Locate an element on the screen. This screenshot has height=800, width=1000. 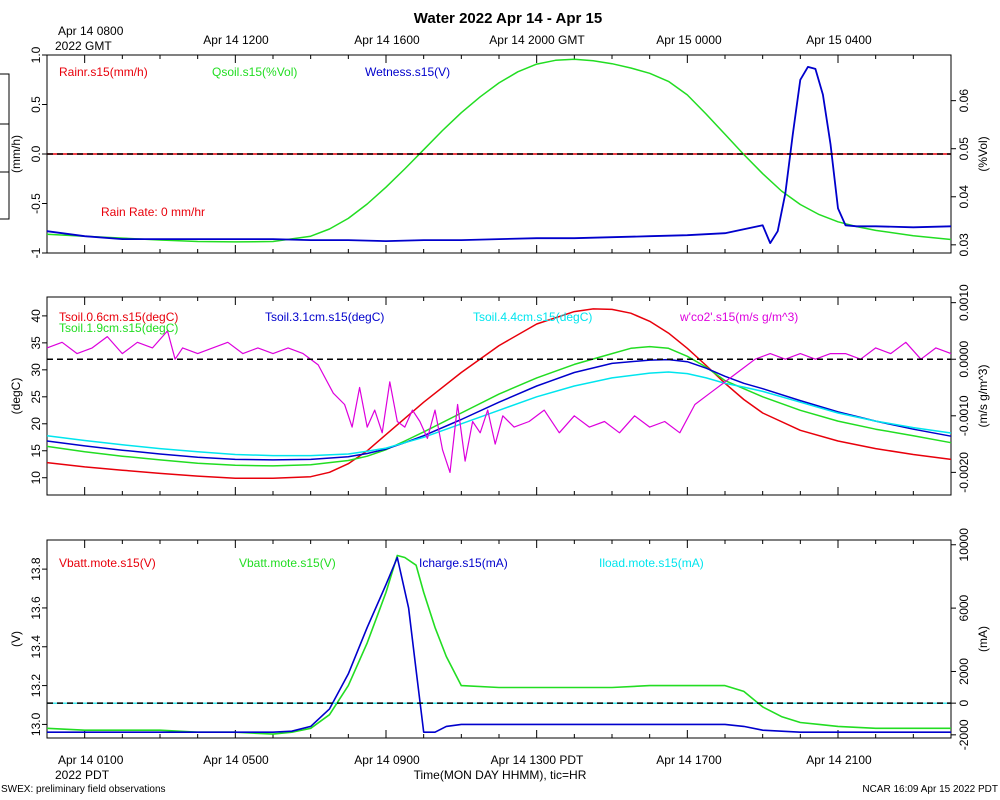
legend-tsoil-0-6cm: Tsoil.0.6cm.s15(degC) is located at coordinates (118, 317).